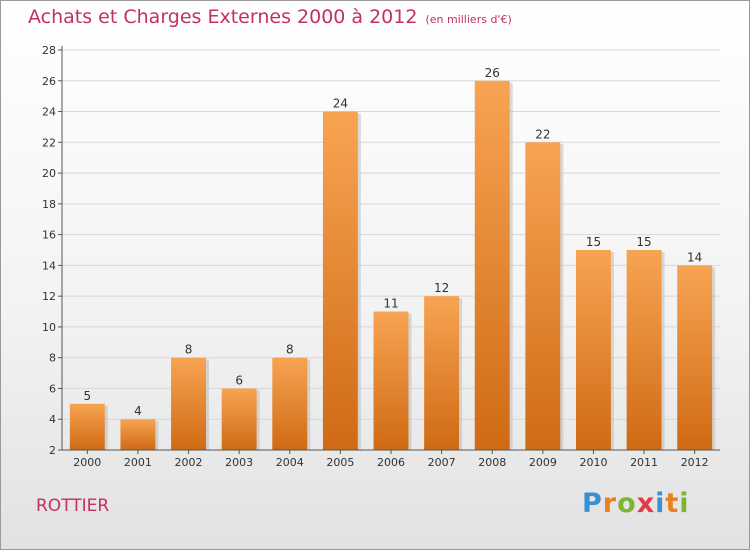 This screenshot has width=750, height=550. I want to click on x-tick-label: 2006, so click(391, 462).